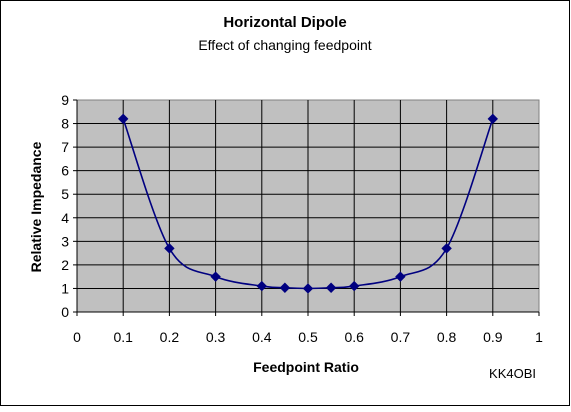 This screenshot has height=412, width=571. I want to click on x-tick-label: 0.5, so click(308, 337).